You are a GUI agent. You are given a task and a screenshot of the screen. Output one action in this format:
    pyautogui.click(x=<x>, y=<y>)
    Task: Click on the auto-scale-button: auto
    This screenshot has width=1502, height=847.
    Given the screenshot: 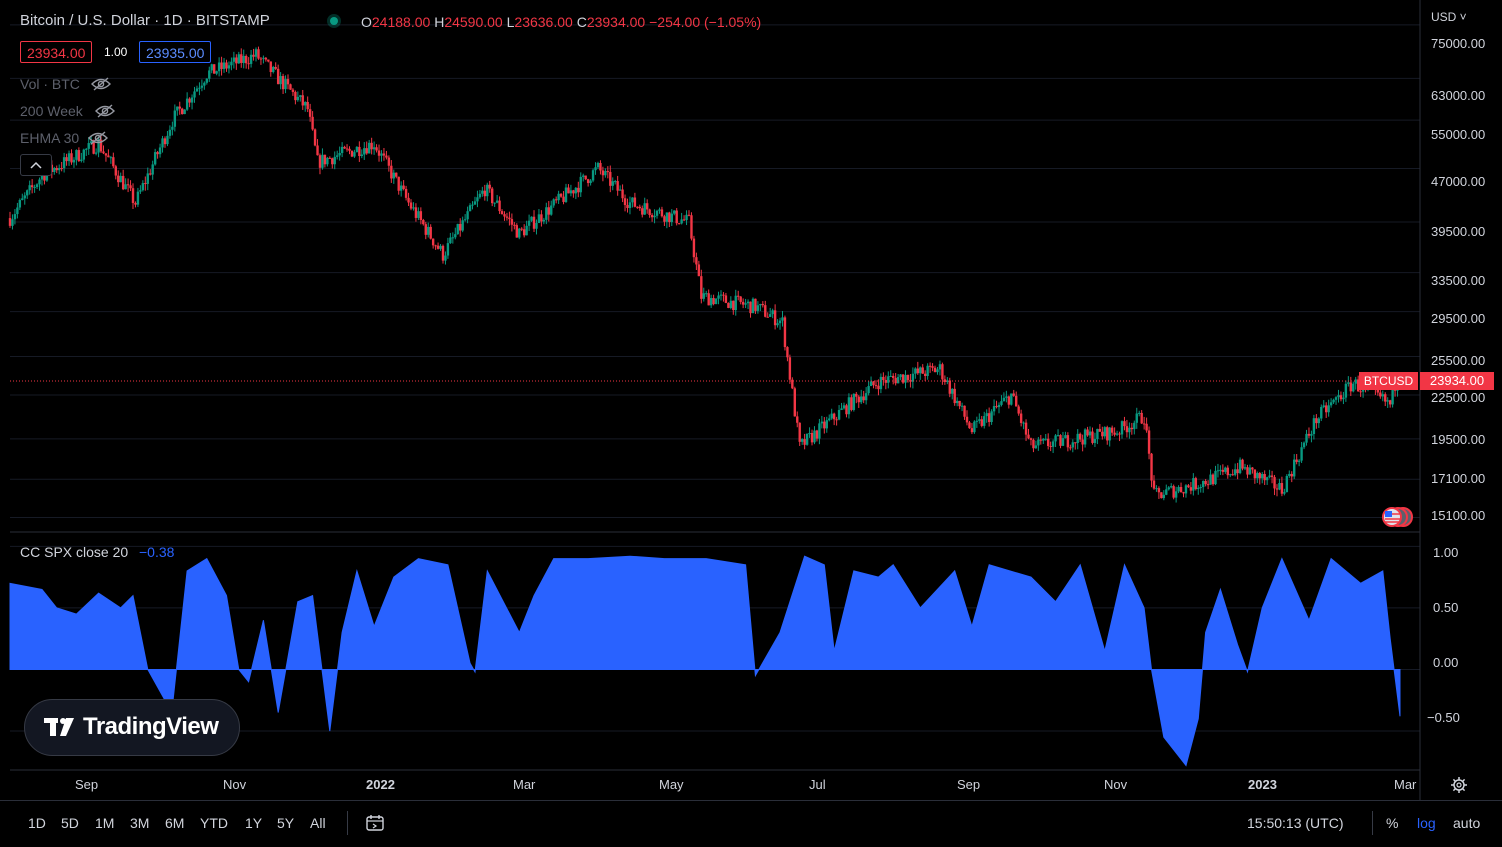 What is the action you would take?
    pyautogui.click(x=1467, y=823)
    